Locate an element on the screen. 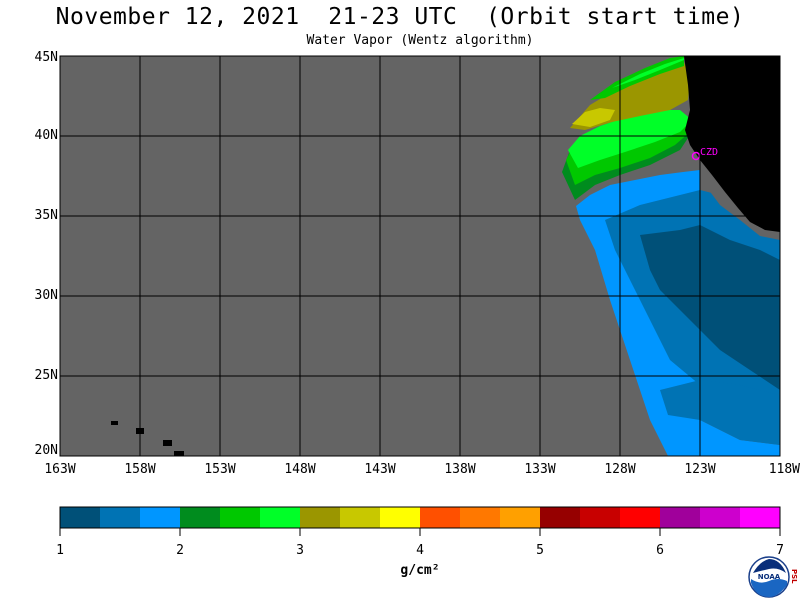 Image resolution: width=800 pixels, height=600 pixels. colorbar-label-7: 7 is located at coordinates (780, 550).